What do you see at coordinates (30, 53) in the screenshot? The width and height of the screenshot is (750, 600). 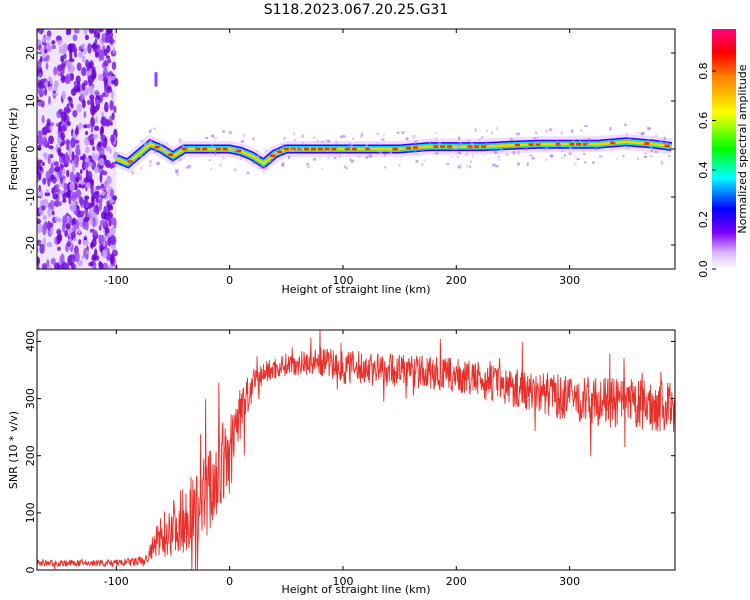 I see `top-y-tick-label: 20` at bounding box center [30, 53].